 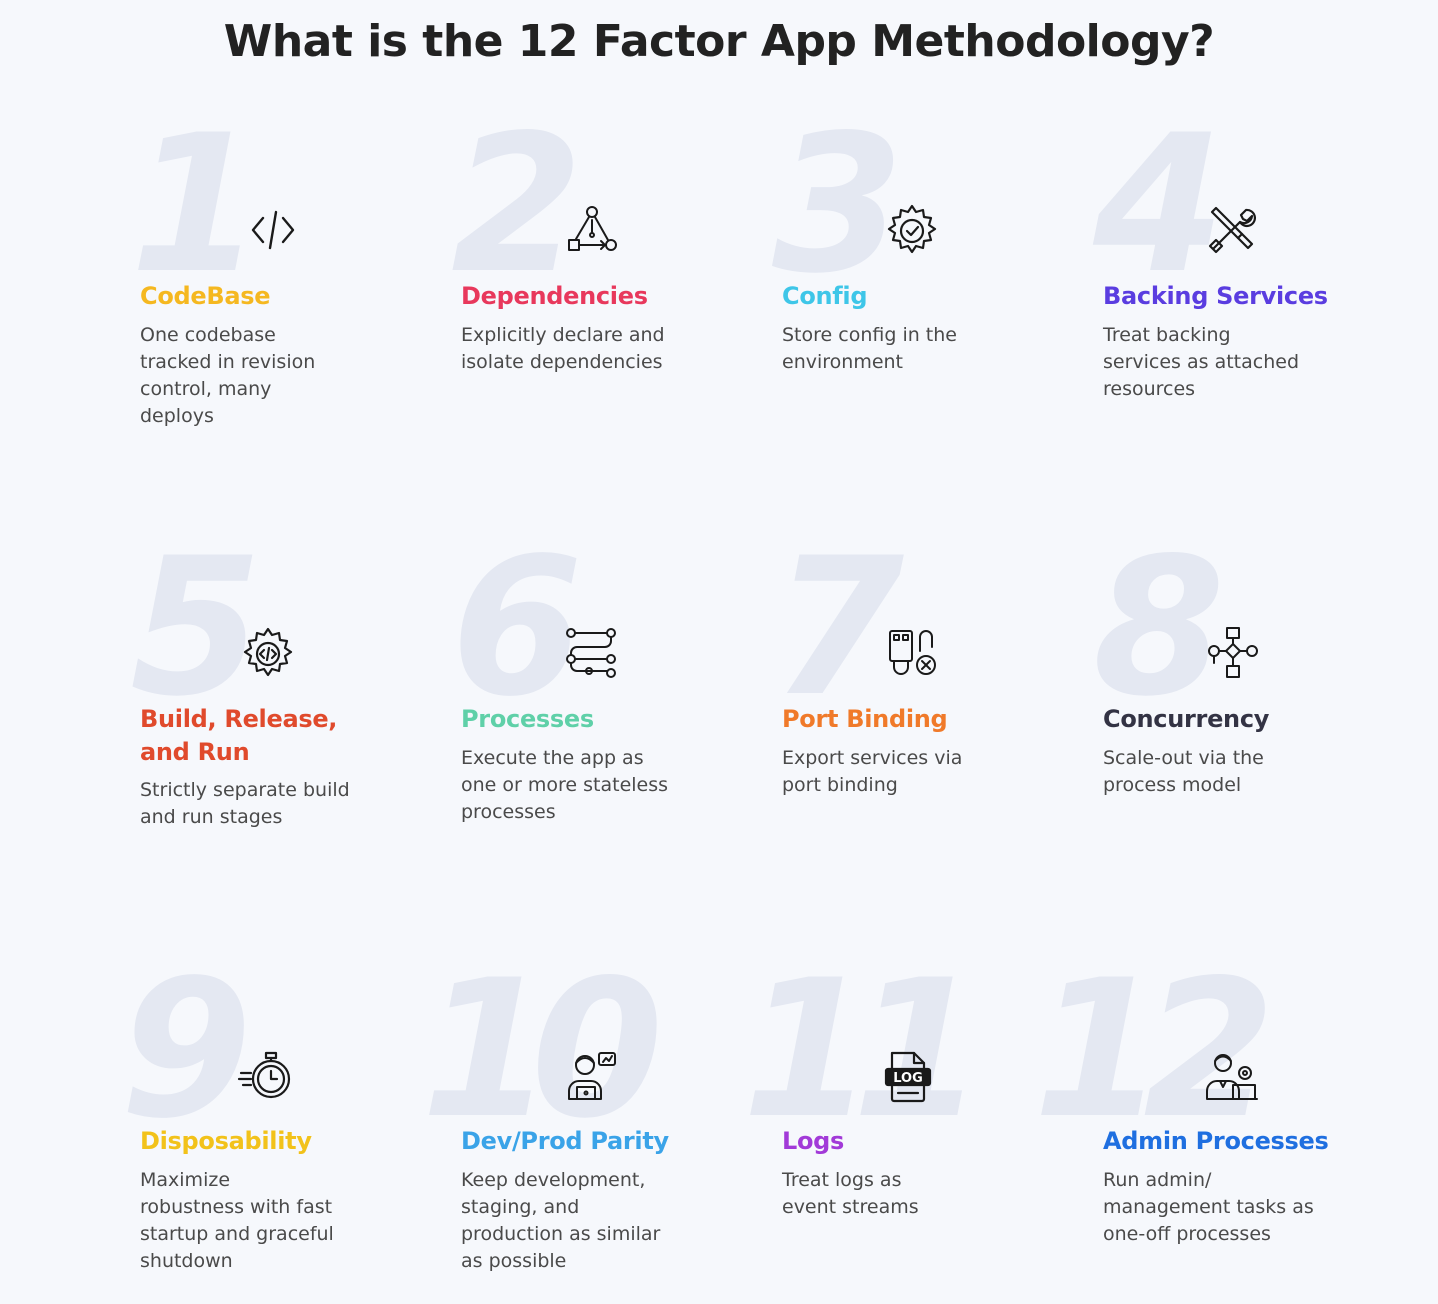 What do you see at coordinates (1183, 771) in the screenshot?
I see `factor-description: Scale-out via the process model` at bounding box center [1183, 771].